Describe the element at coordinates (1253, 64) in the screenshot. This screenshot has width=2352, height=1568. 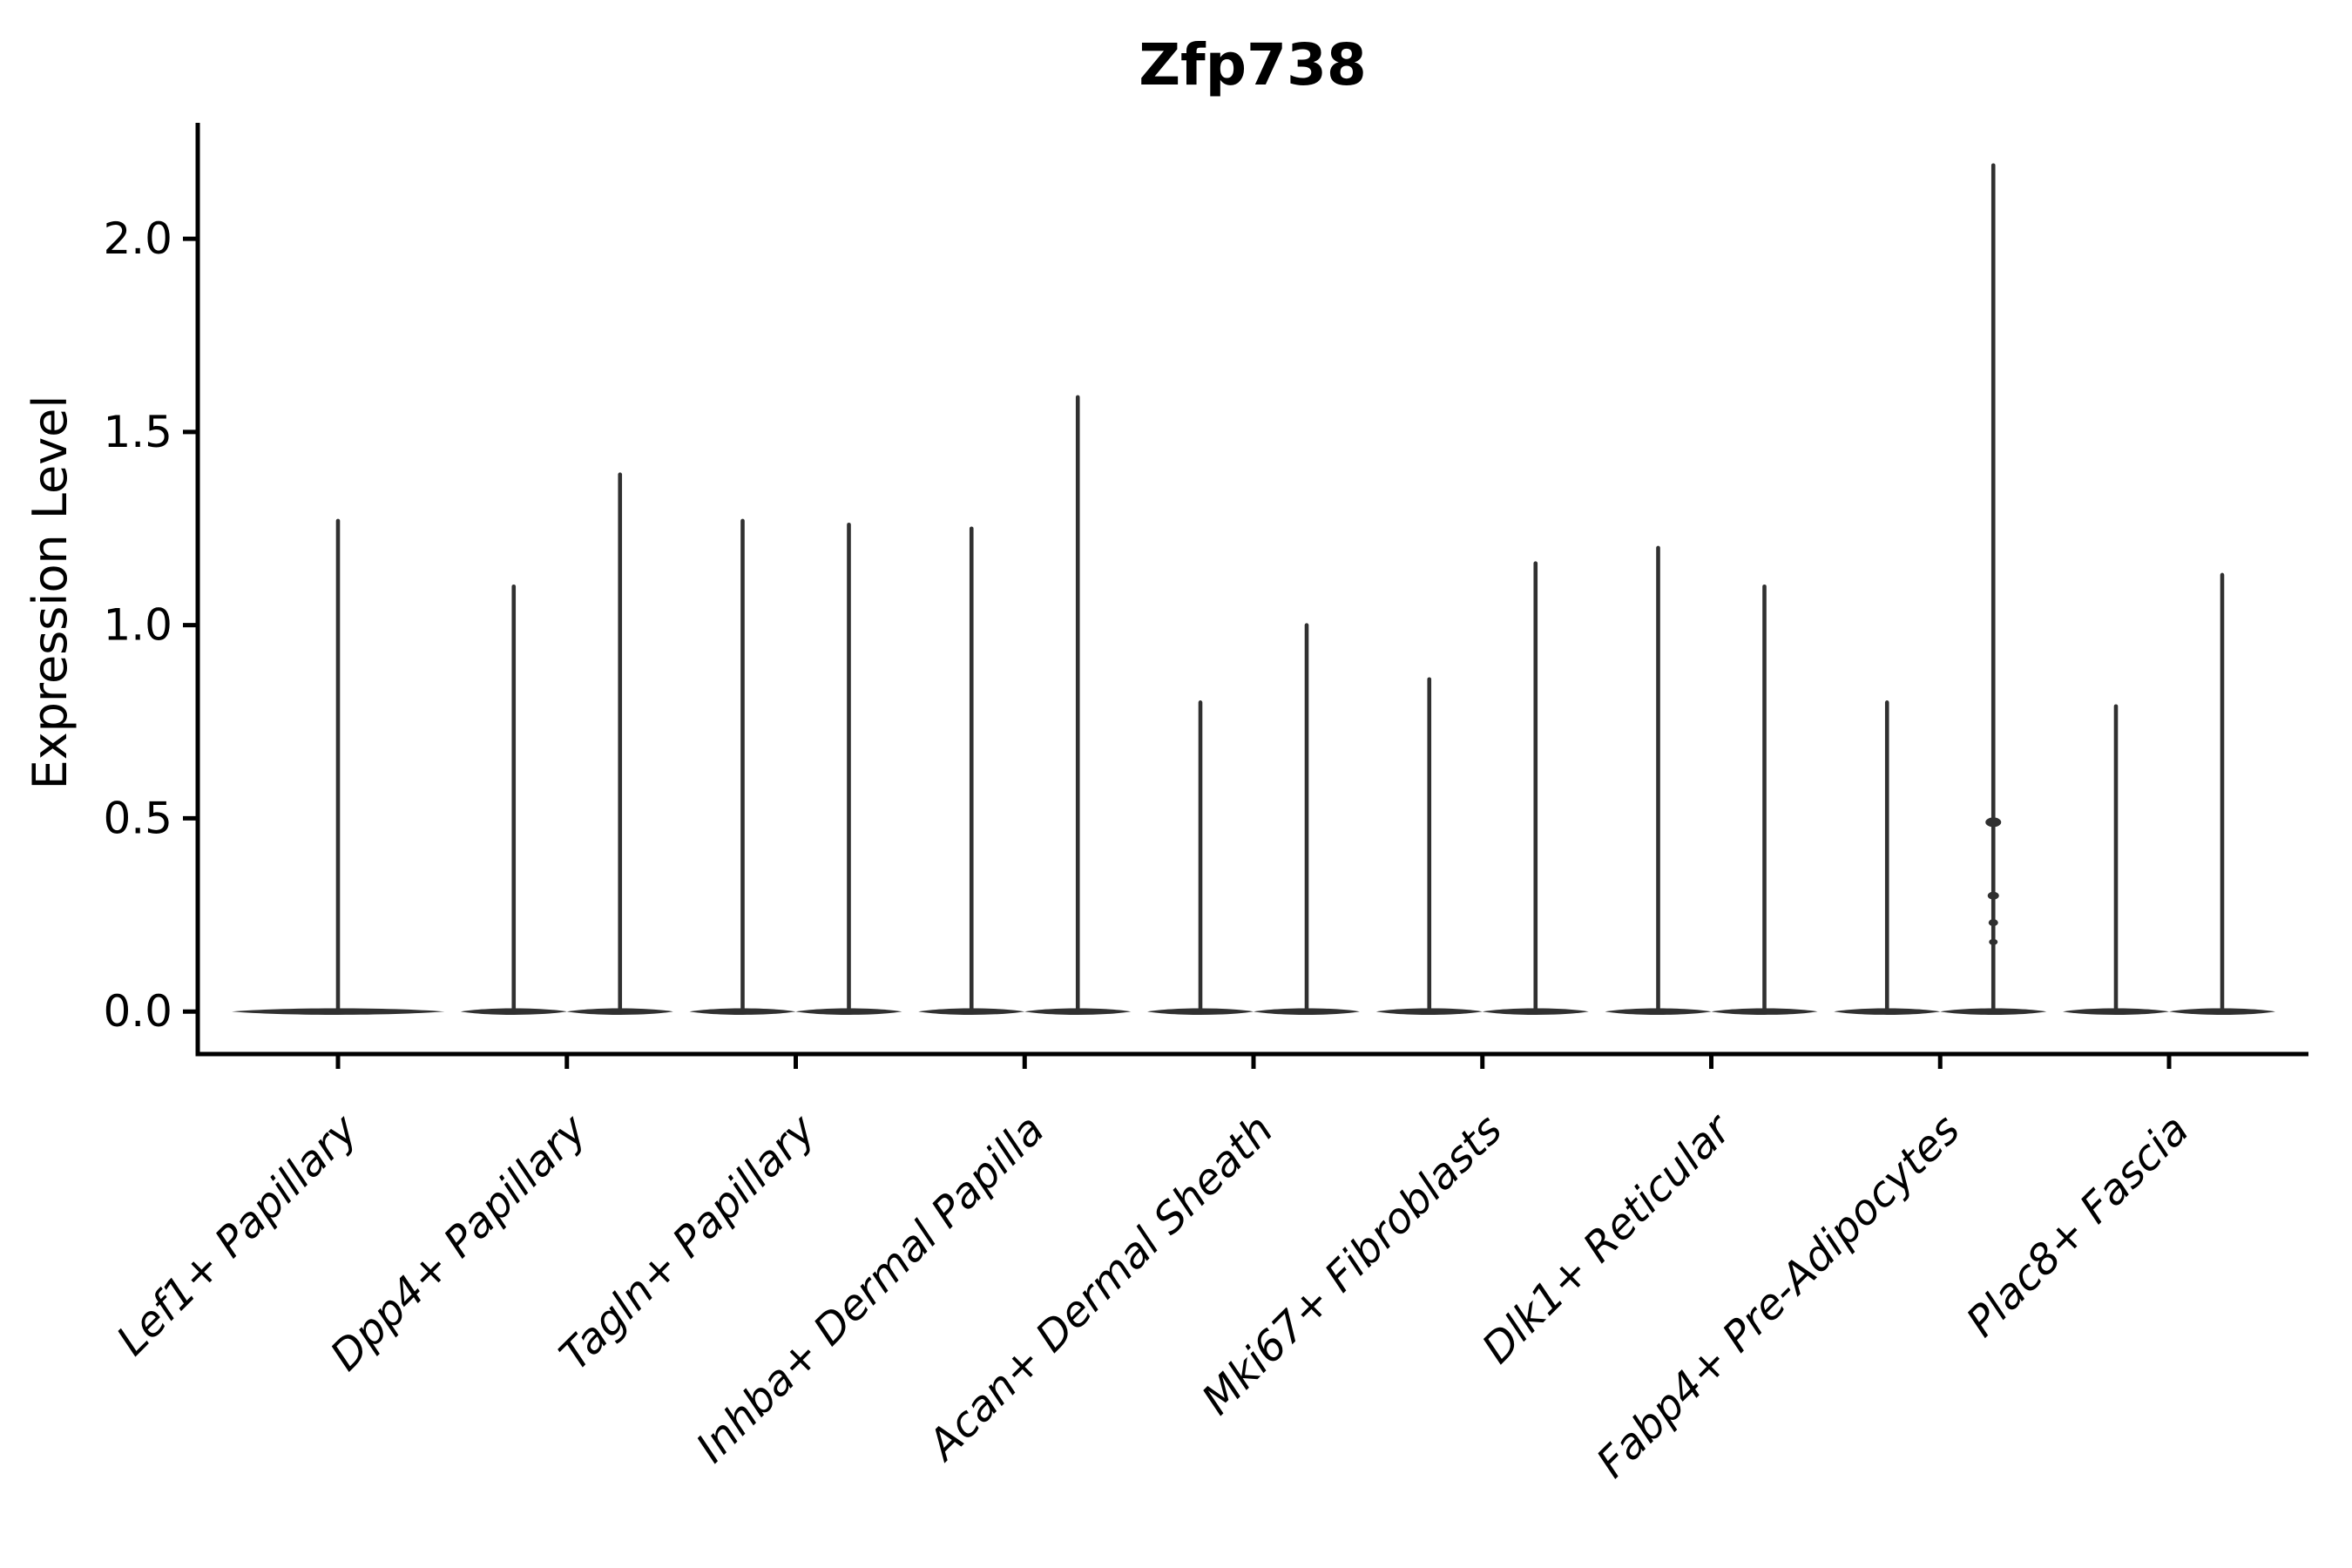
I see `chart-title: Zfp738` at that location.